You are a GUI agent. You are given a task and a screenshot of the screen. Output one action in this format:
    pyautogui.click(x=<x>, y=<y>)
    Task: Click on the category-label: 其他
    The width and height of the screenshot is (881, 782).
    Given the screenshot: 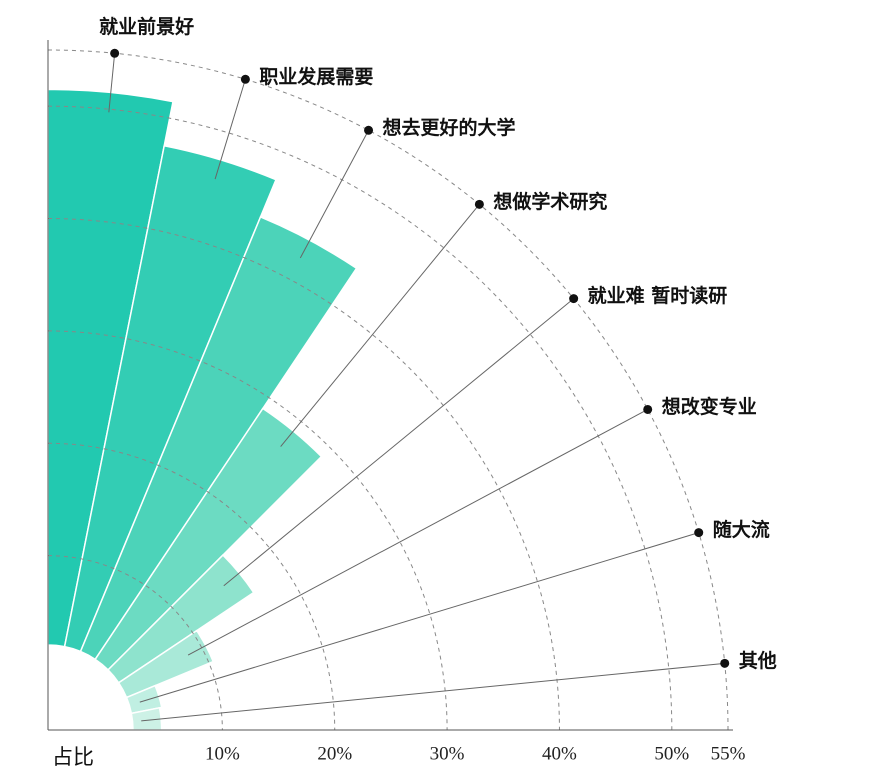 What is the action you would take?
    pyautogui.click(x=758, y=660)
    